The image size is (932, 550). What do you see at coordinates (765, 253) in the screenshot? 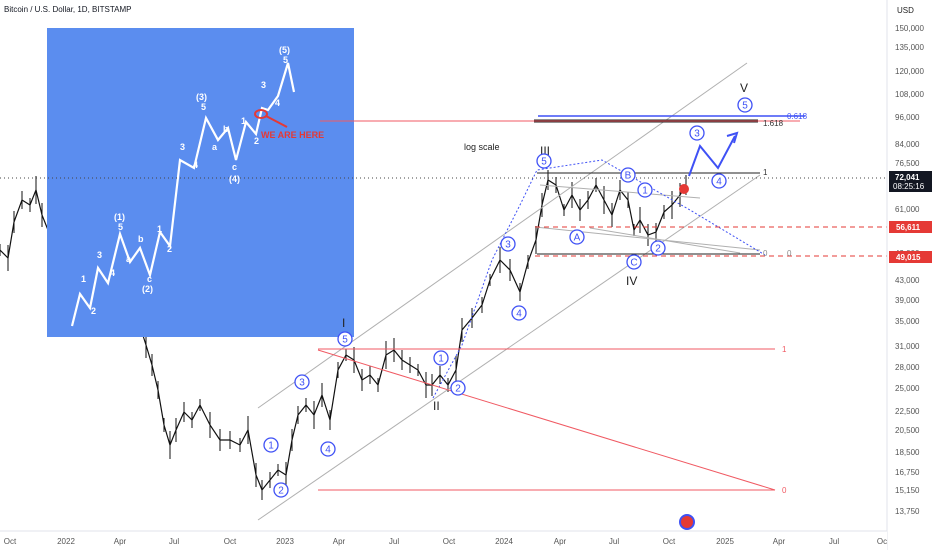
I see `fib-zero-a-label: 0` at bounding box center [765, 253].